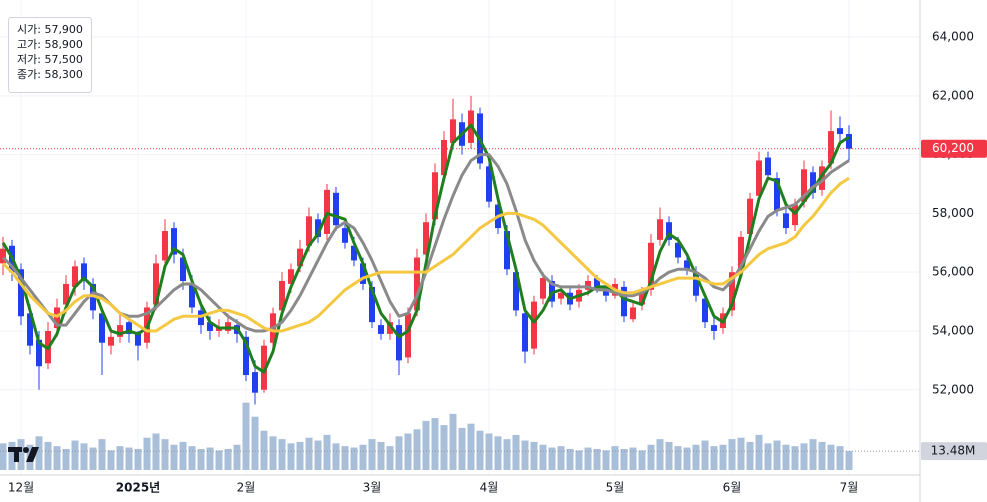 The height and width of the screenshot is (502, 987). Describe the element at coordinates (953, 272) in the screenshot. I see `y-tick-label: 56,000` at that location.